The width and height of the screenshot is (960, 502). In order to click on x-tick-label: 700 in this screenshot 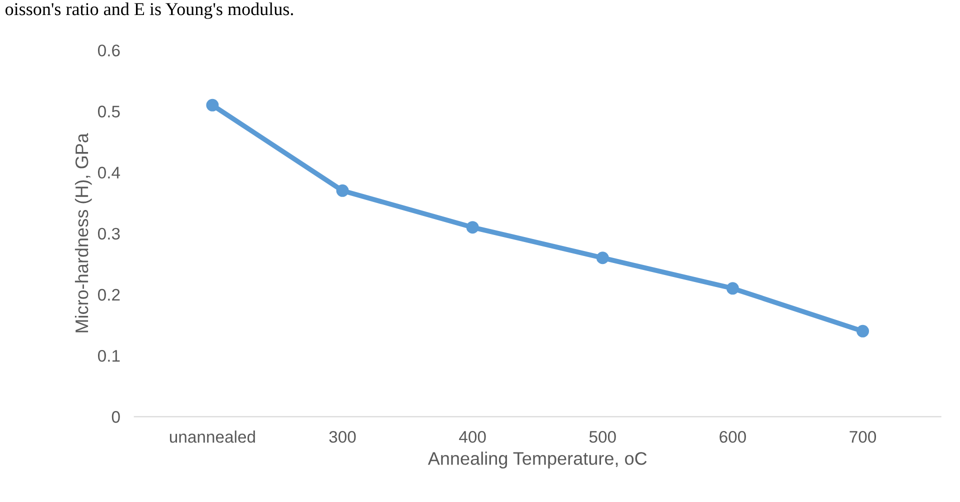, I will do `click(863, 436)`.